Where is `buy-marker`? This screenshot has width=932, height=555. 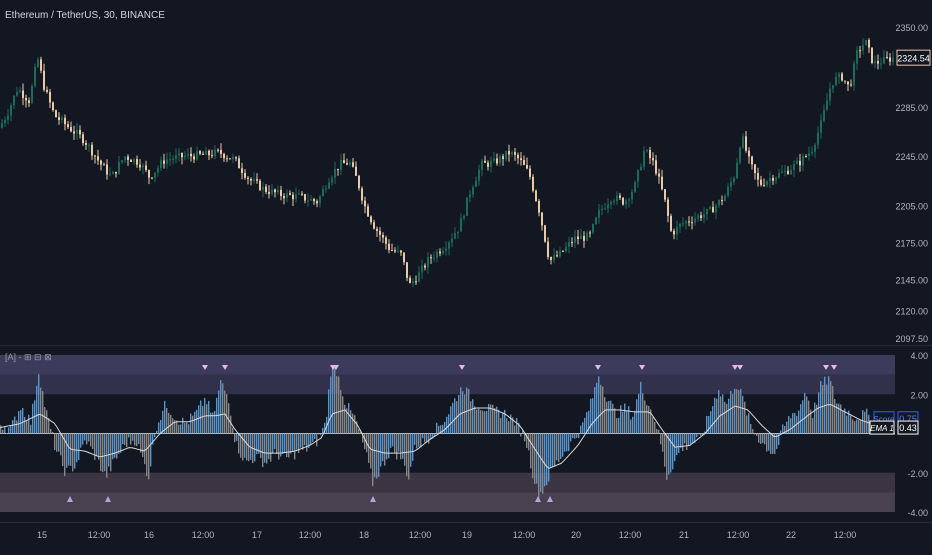 buy-marker is located at coordinates (70, 499).